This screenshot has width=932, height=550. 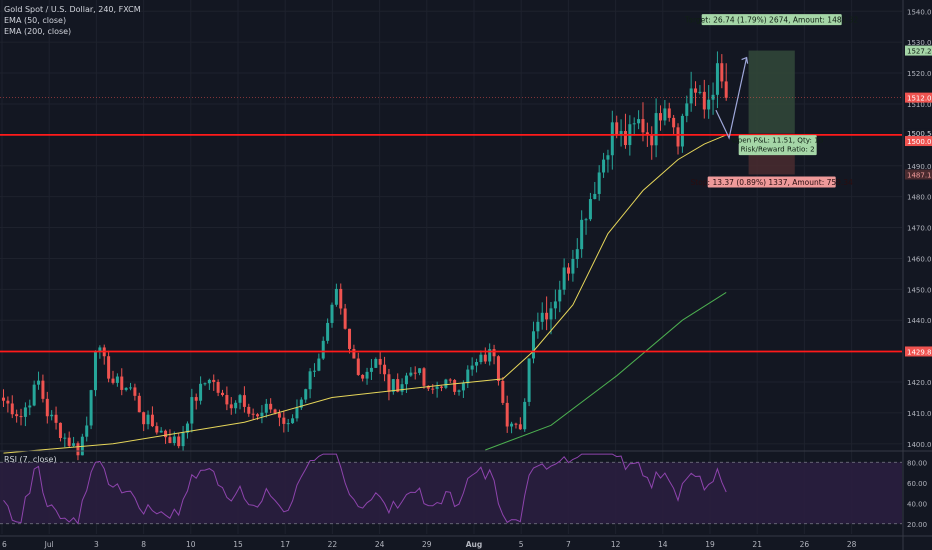 What do you see at coordinates (772, 182) in the screenshot?
I see `stop-label: Stop: 13.37 (0.89%) 1337, Amount: 759.34` at bounding box center [772, 182].